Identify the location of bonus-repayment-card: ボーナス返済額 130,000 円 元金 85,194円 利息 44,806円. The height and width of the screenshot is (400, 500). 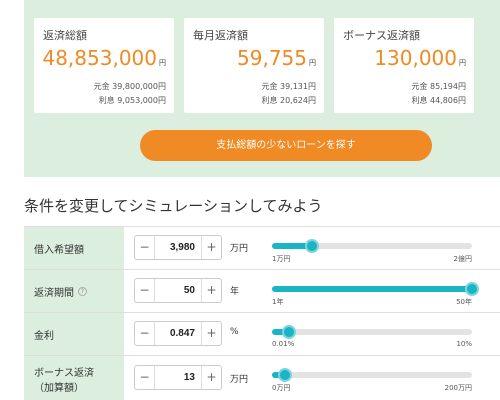
(404, 65).